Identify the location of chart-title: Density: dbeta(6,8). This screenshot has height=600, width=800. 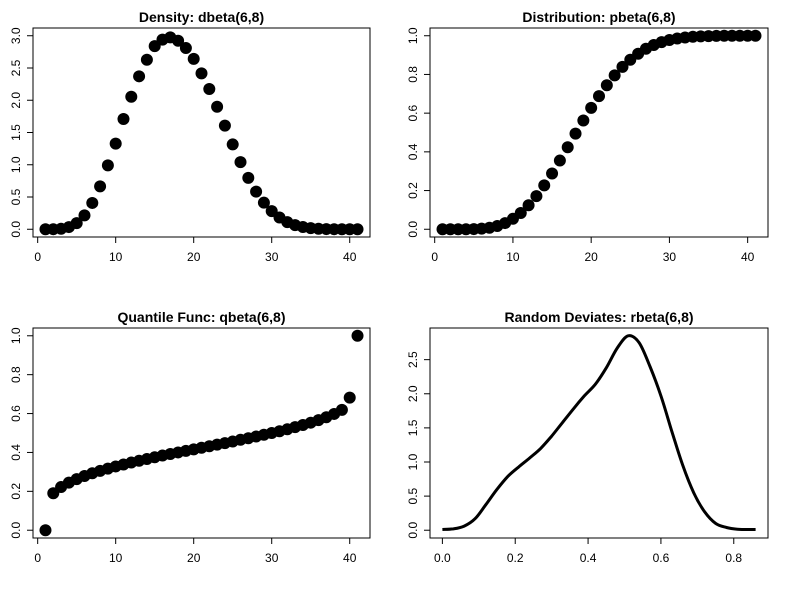
(201, 17).